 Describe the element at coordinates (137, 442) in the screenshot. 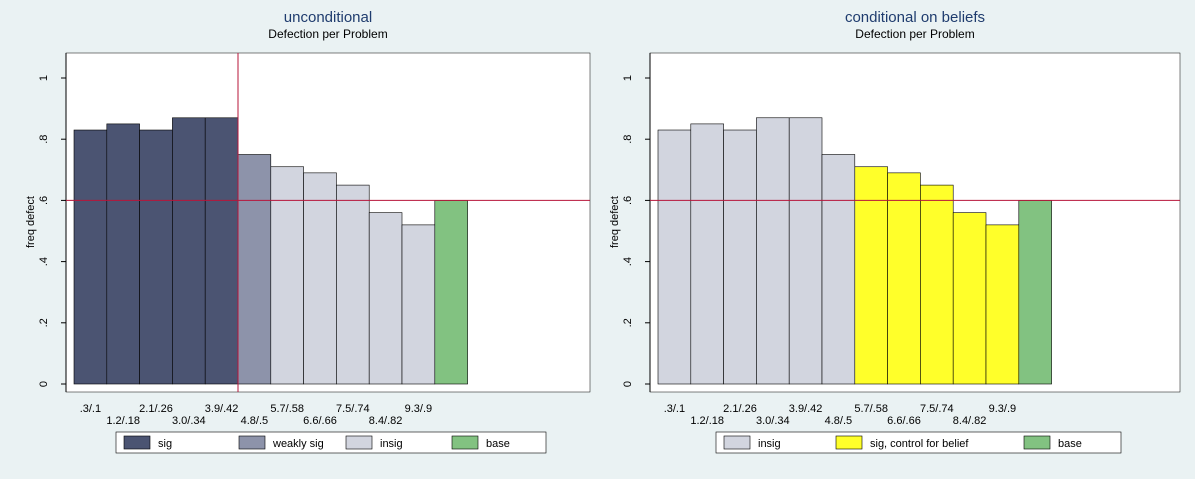

I see `legend-swatch-sig` at that location.